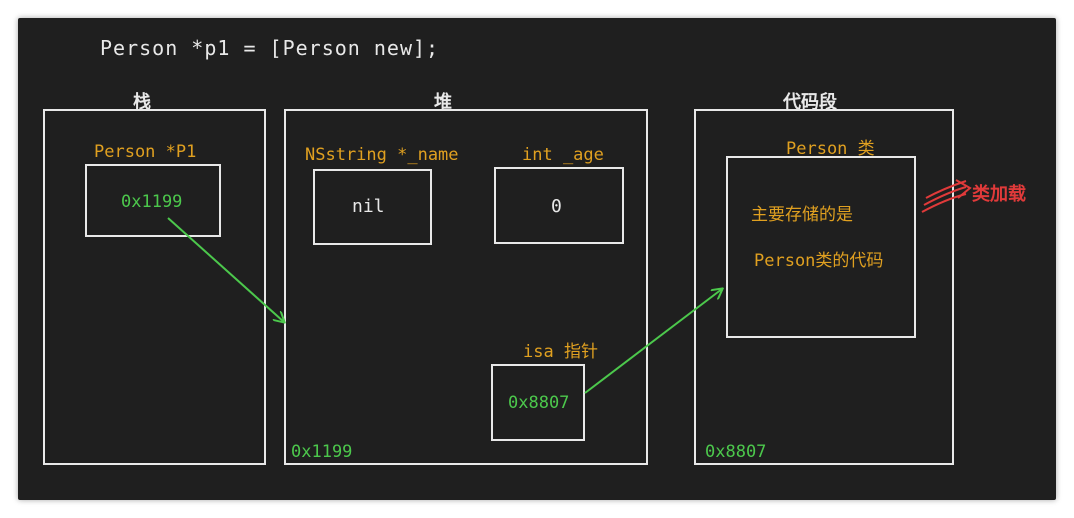  What do you see at coordinates (443, 102) in the screenshot?
I see `heap-title: 堆` at bounding box center [443, 102].